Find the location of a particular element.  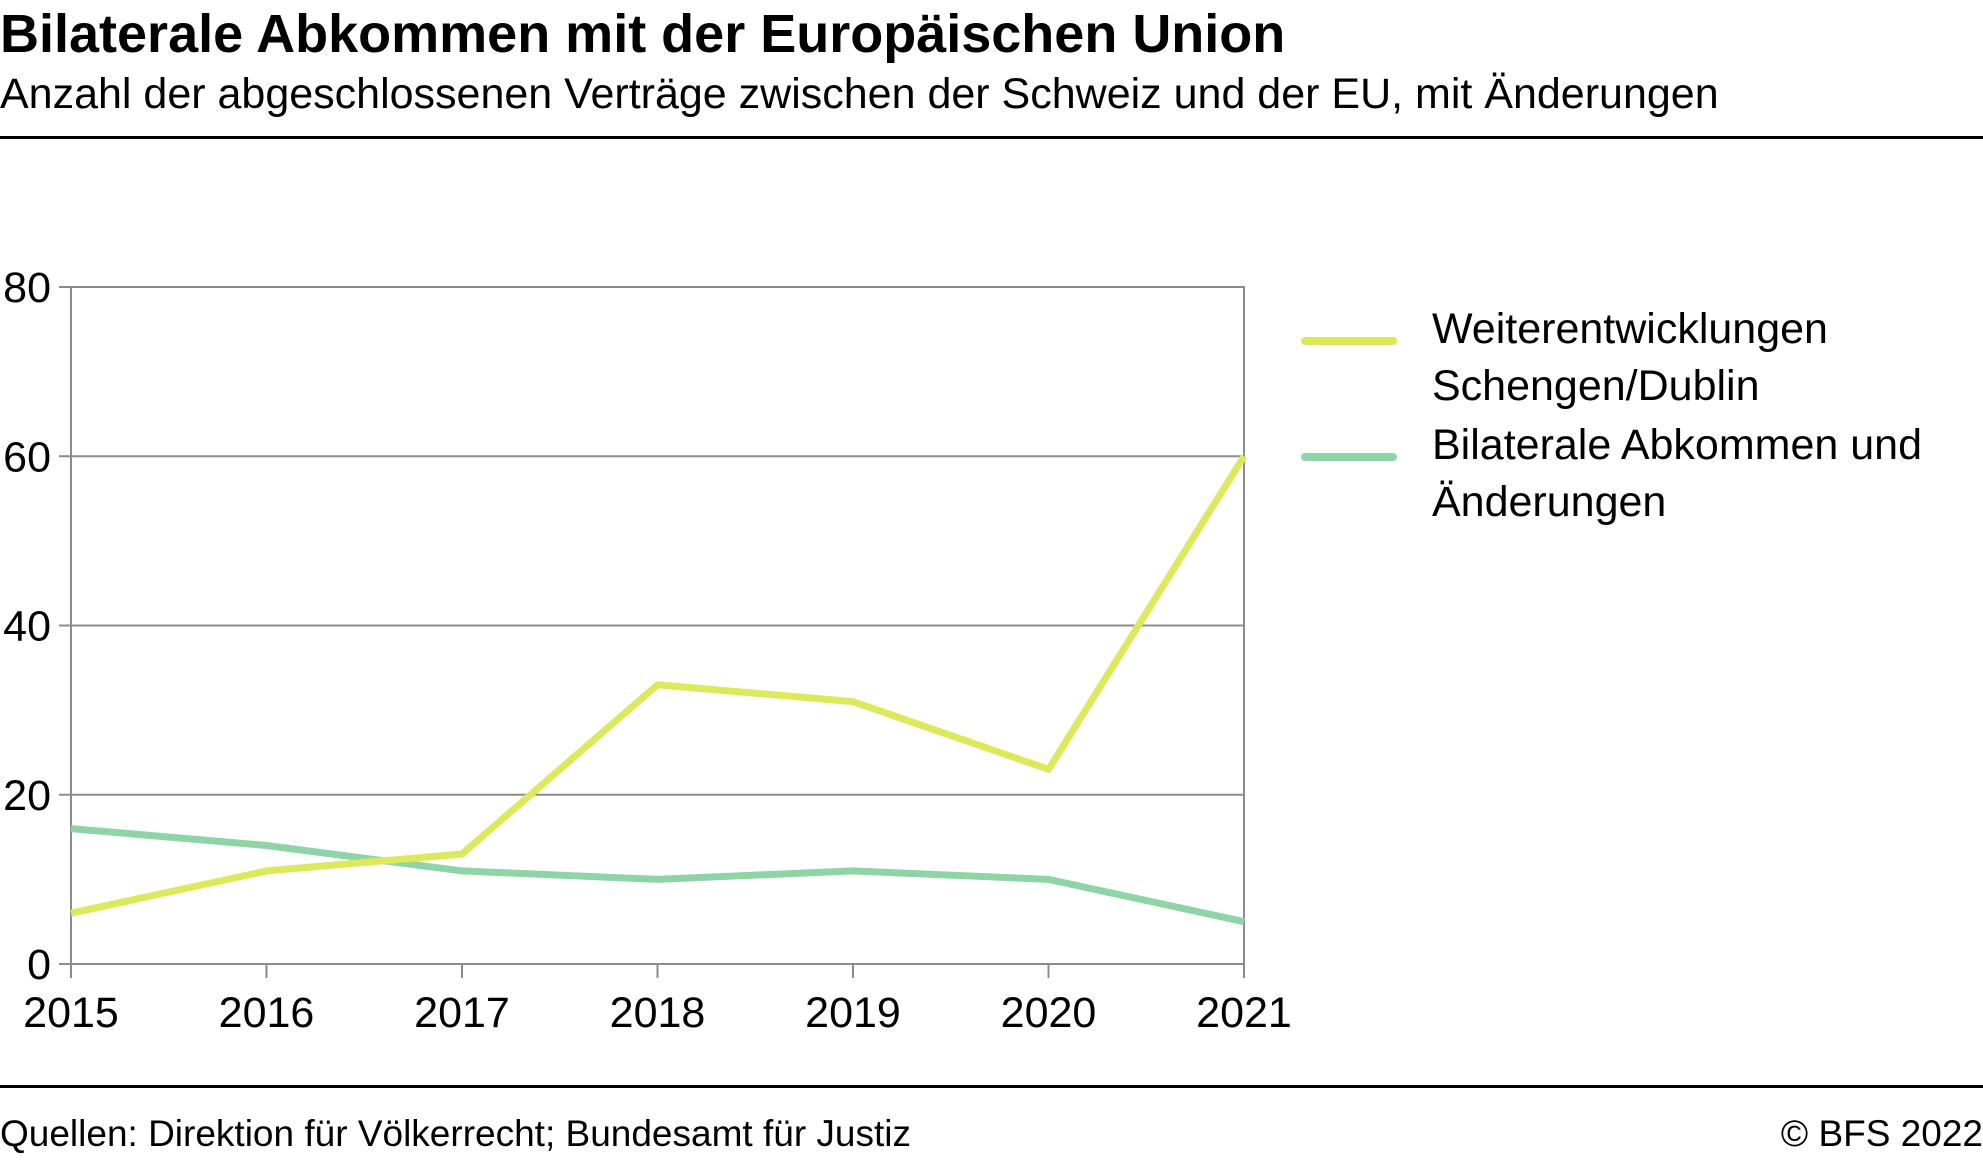

x-axis: 2015 2016 2017 2018 2019 2020 2021 is located at coordinates (657, 1000).